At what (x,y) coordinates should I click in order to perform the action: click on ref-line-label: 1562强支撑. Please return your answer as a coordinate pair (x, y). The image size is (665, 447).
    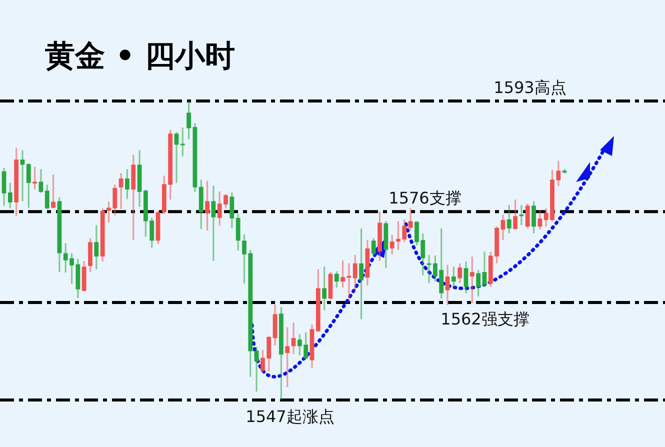
    Looking at the image, I should click on (485, 319).